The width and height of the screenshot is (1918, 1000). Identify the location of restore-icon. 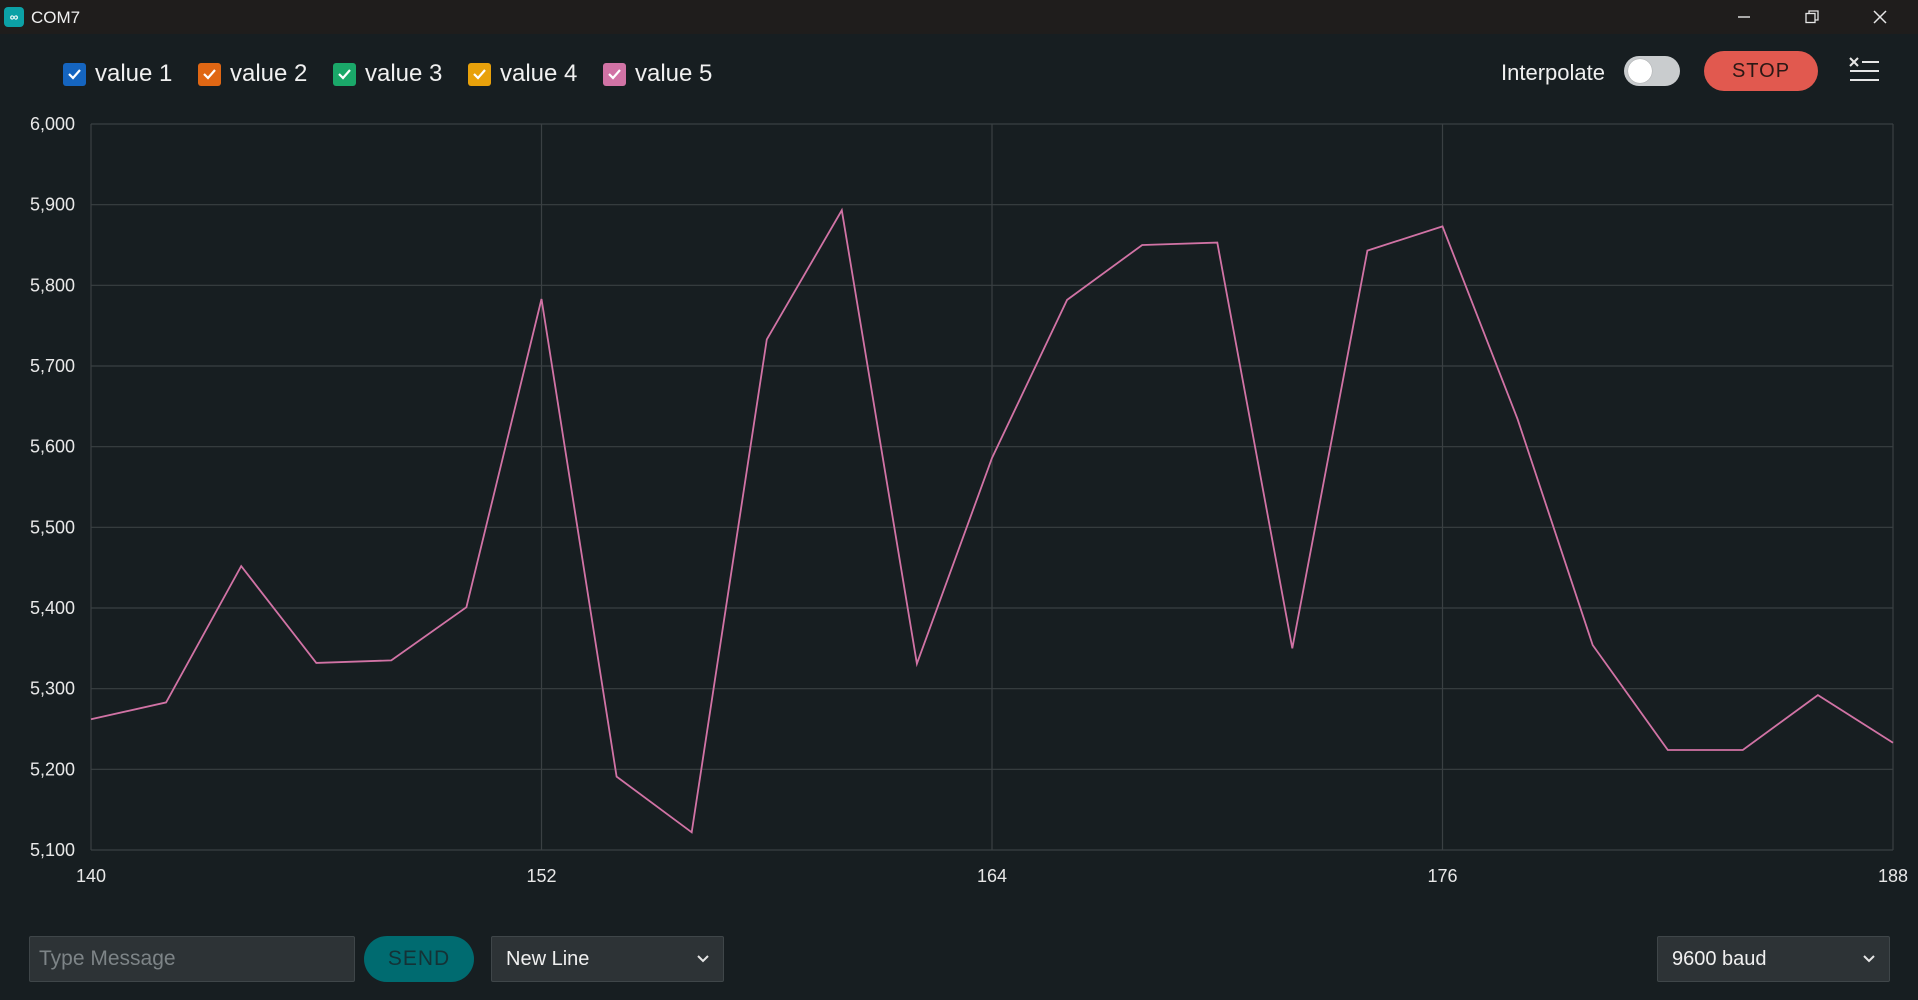
(1812, 17).